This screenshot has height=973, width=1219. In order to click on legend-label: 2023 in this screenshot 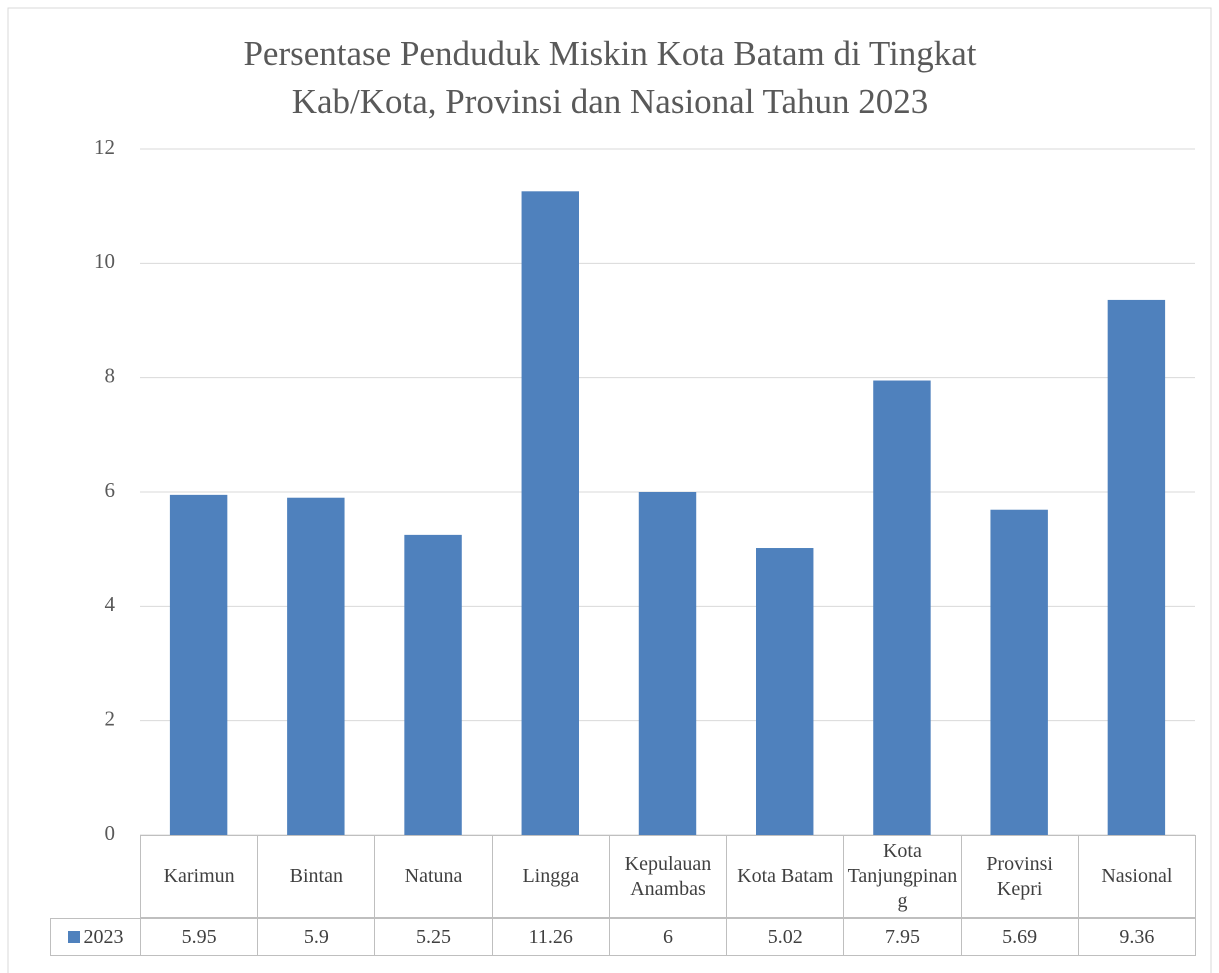, I will do `click(103, 936)`.